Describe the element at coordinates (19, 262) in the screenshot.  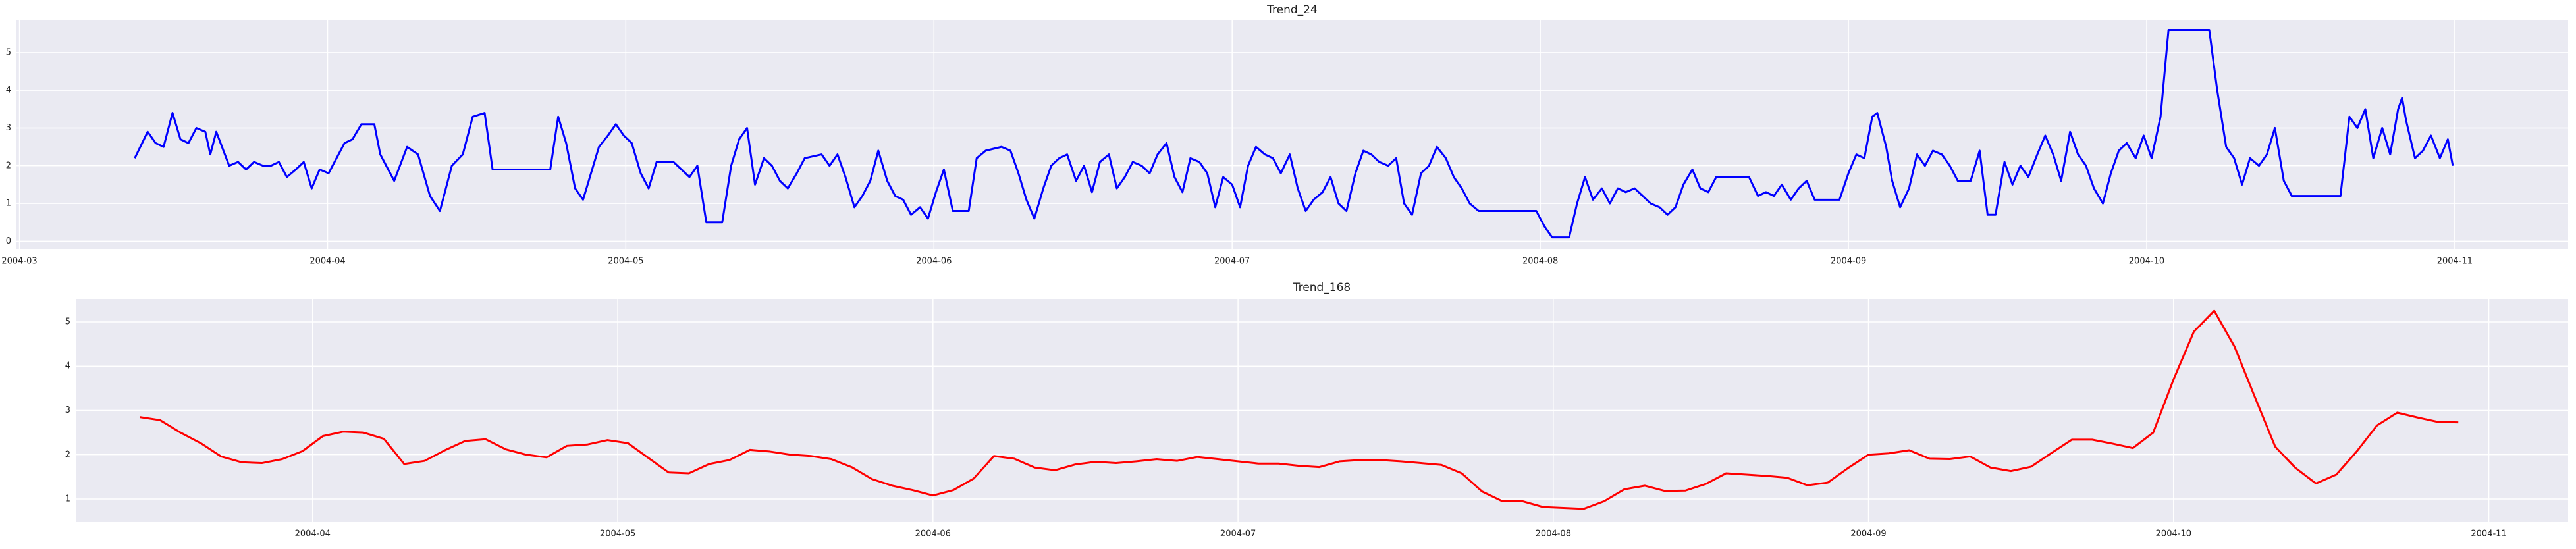
I see `x-tick-label: 2004-03` at that location.